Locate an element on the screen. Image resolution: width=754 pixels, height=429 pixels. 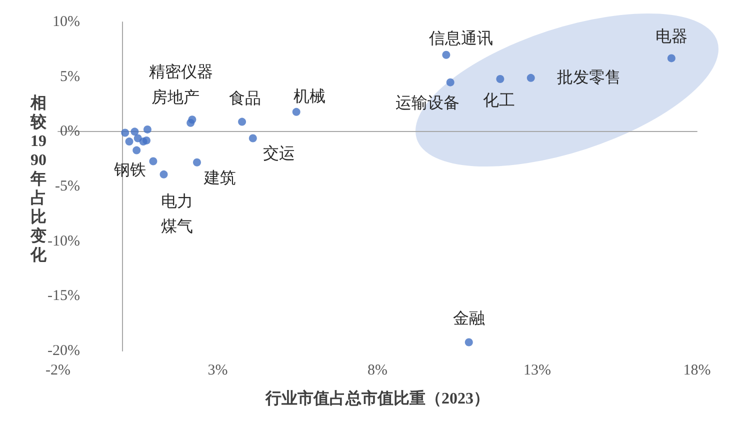
text: 相较1990年占比变化 is located at coordinates (38, 179).